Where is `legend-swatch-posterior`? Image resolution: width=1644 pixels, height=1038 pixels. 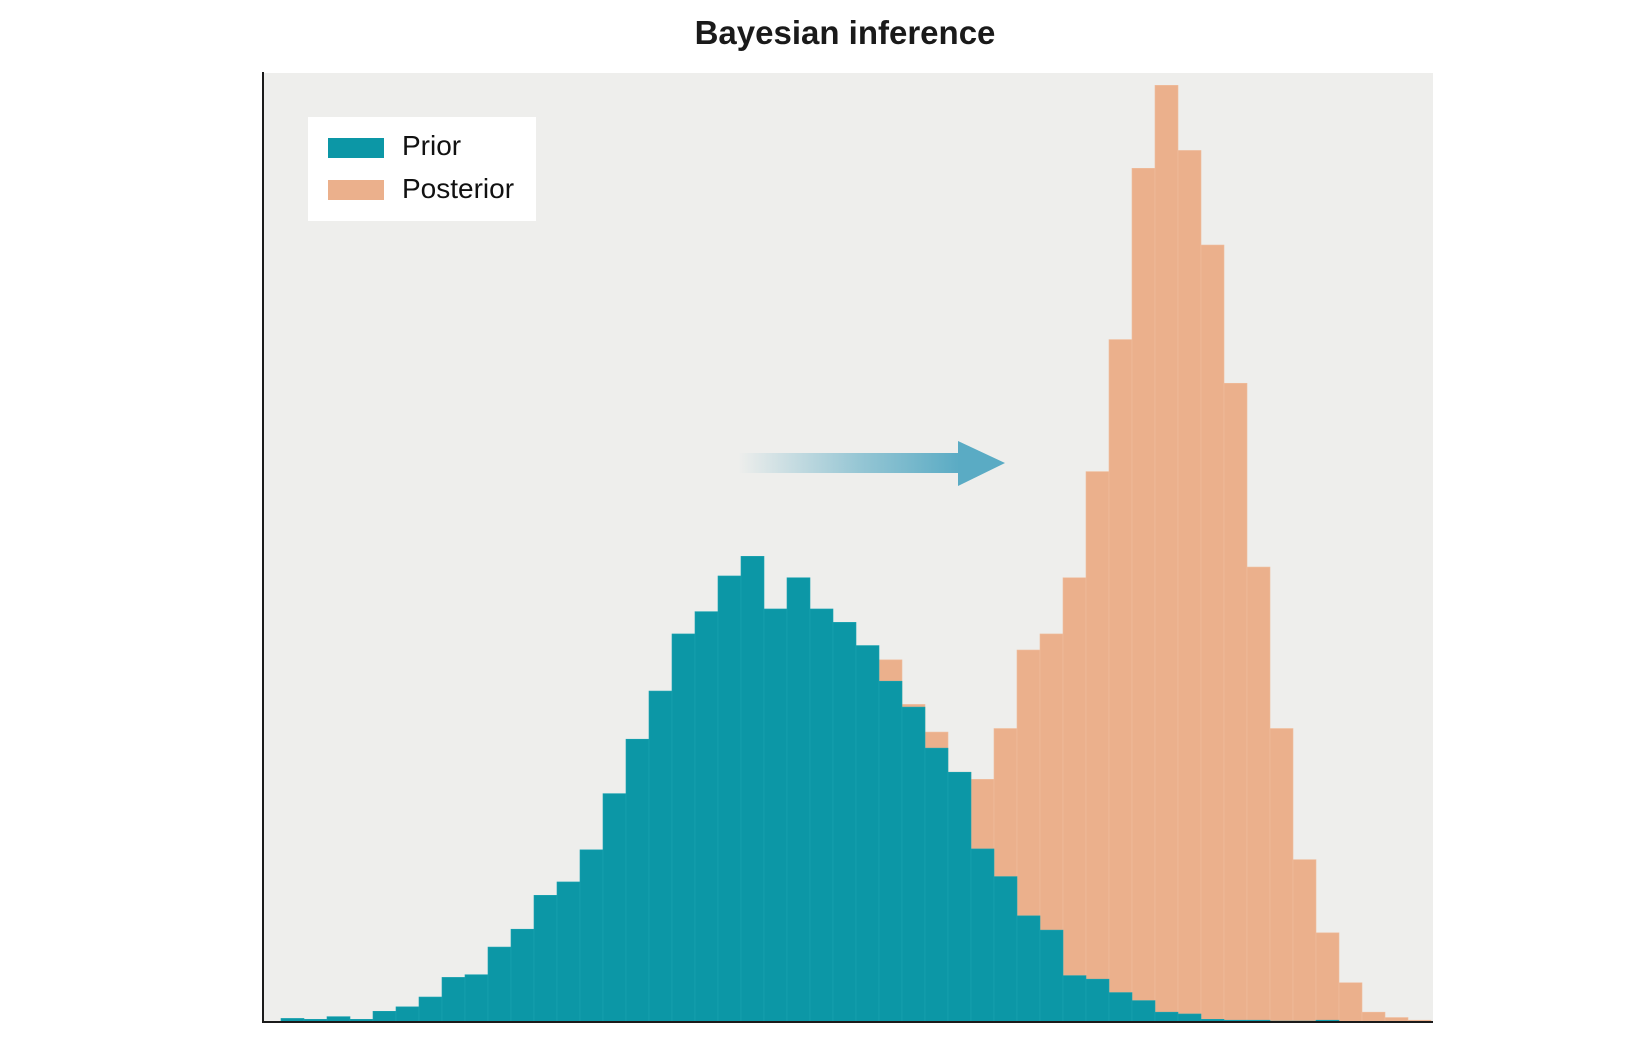
legend-swatch-posterior is located at coordinates (356, 190).